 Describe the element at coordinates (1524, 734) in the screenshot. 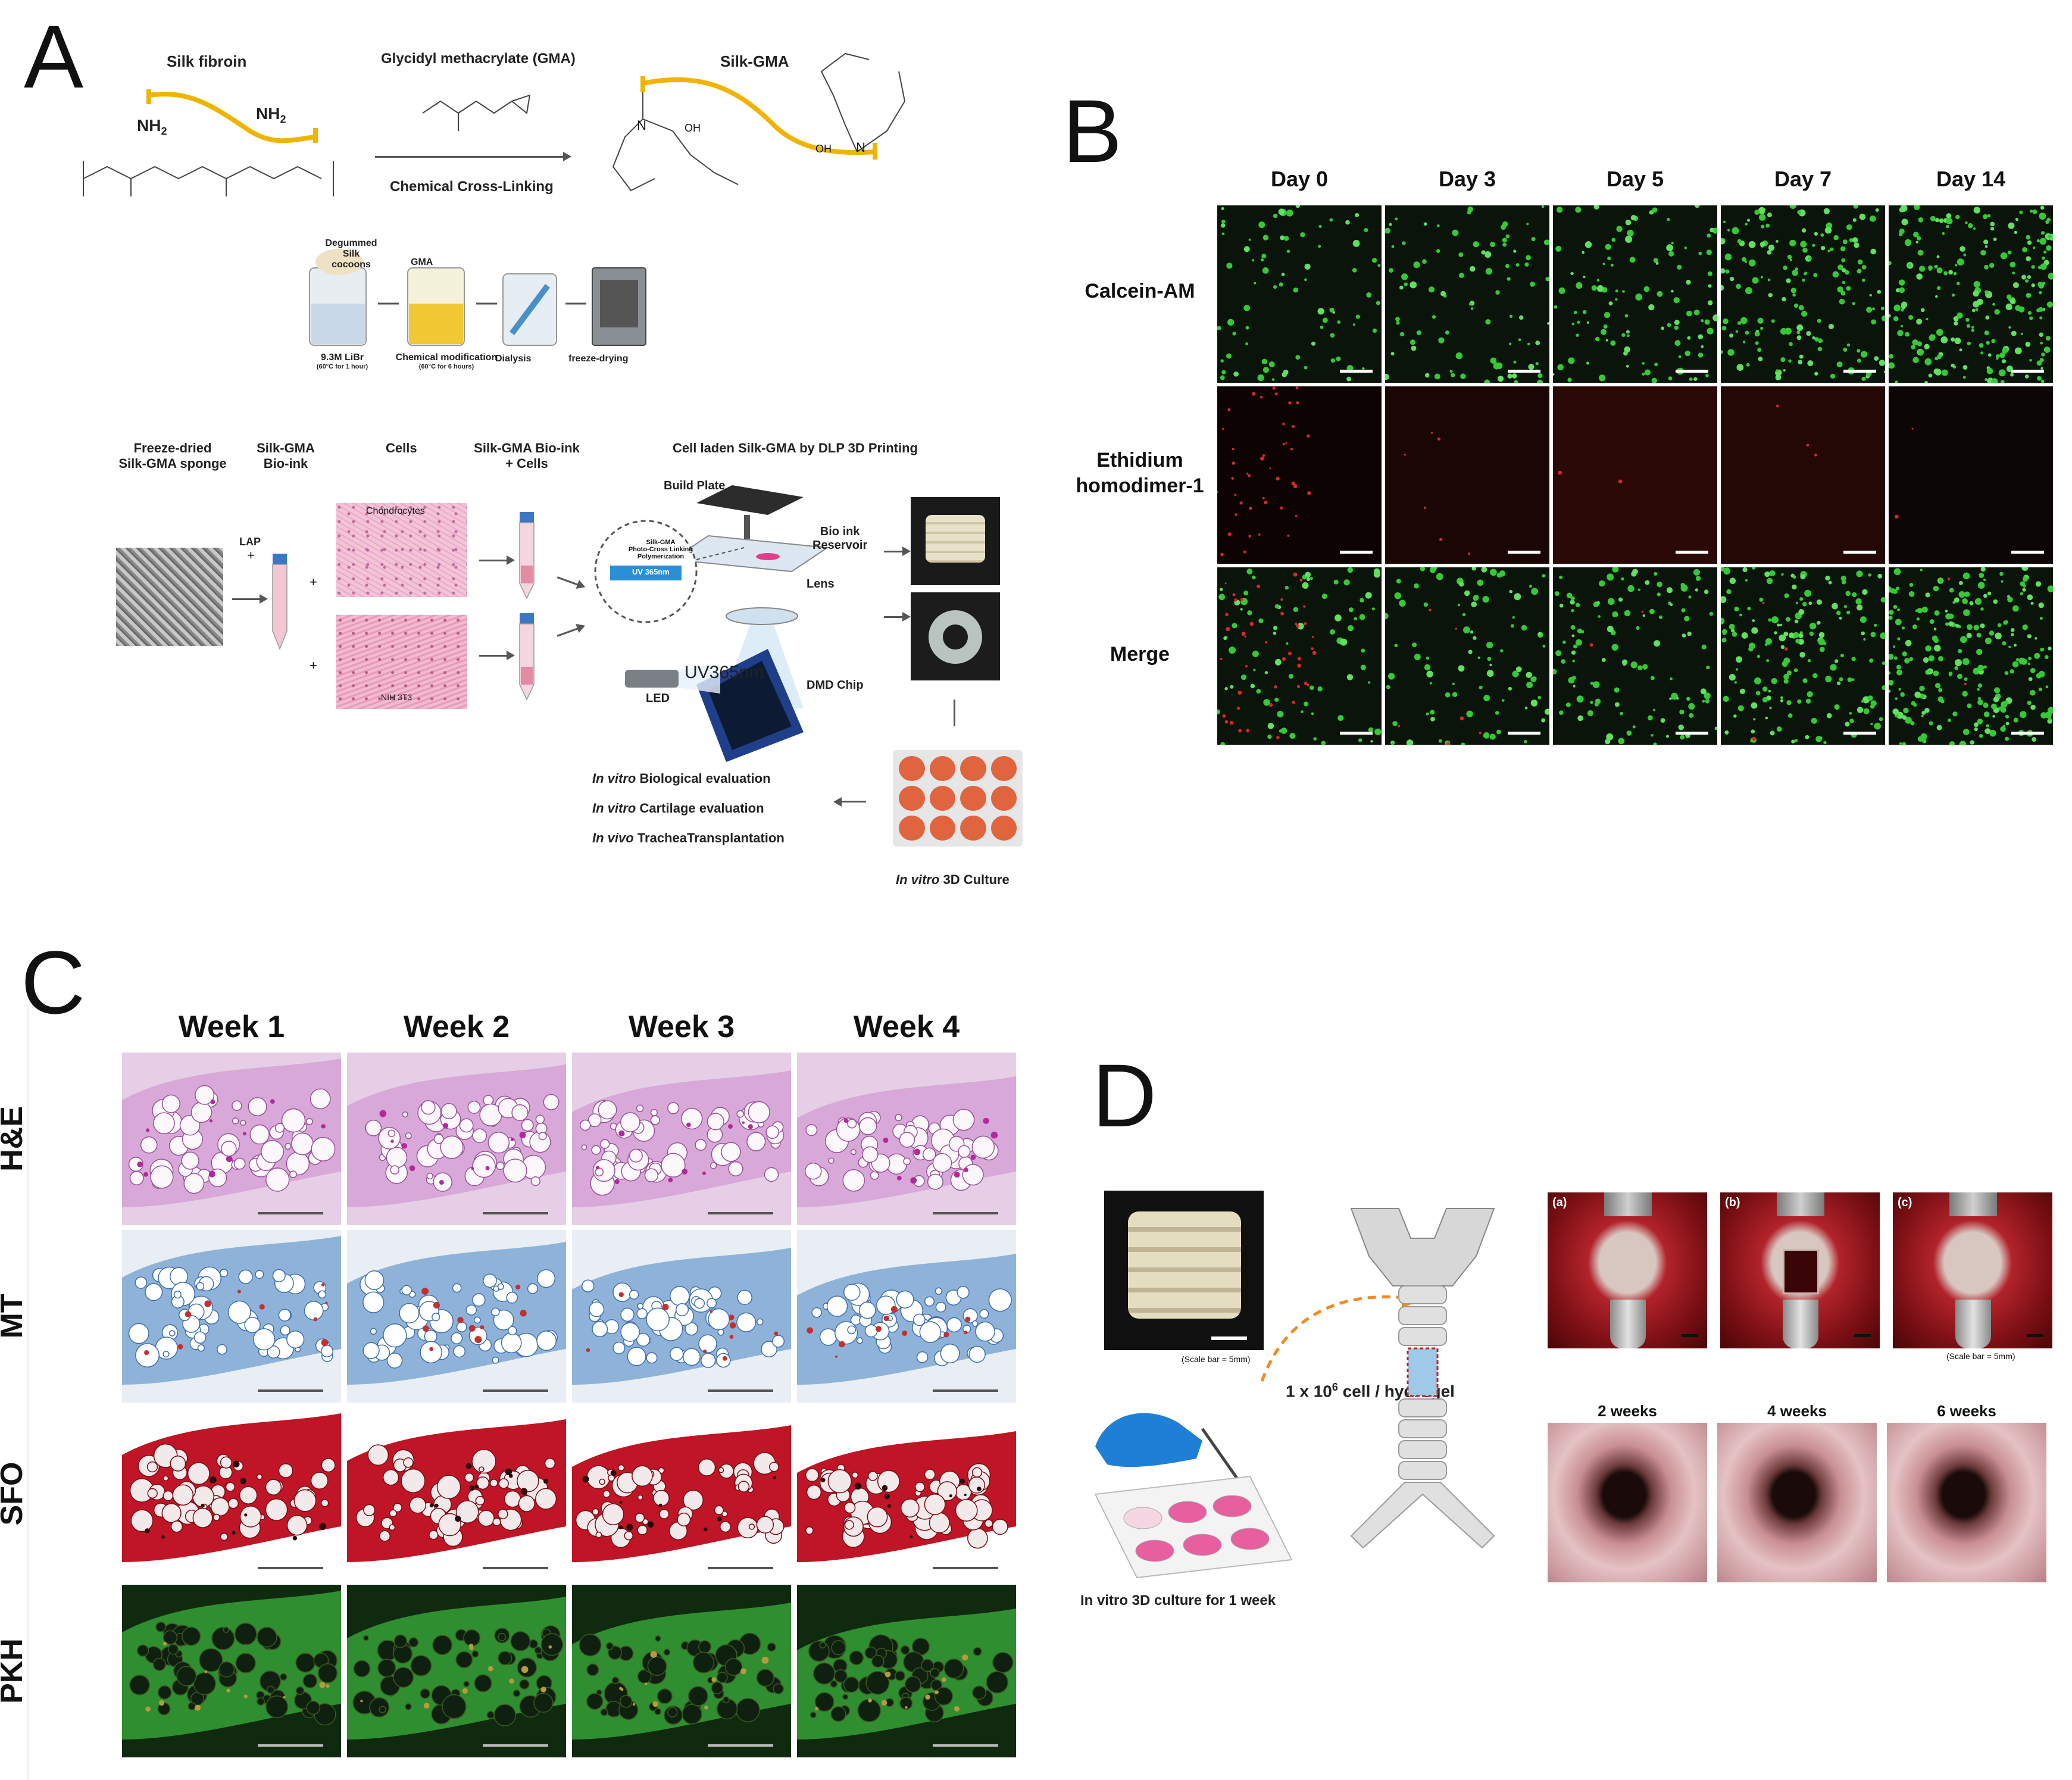

I see `b-scalebar-r2-c1` at that location.